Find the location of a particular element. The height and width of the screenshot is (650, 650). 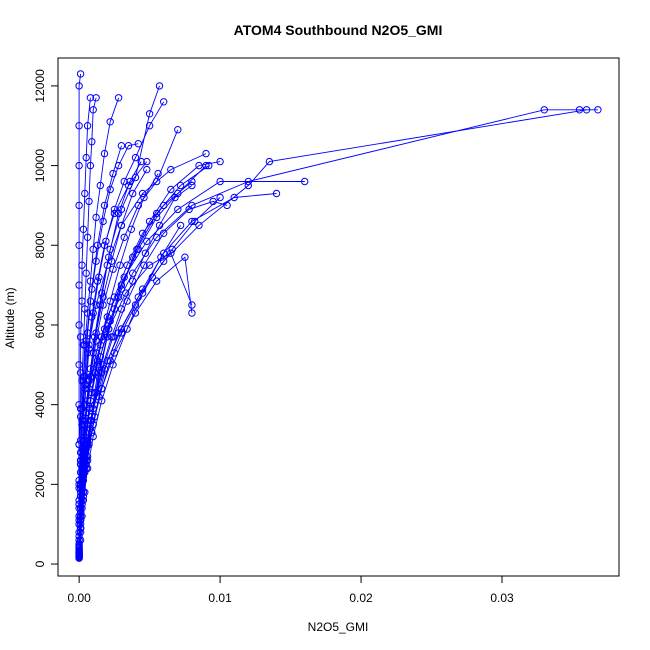

y-tick-label: 8000 is located at coordinates (40, 245).